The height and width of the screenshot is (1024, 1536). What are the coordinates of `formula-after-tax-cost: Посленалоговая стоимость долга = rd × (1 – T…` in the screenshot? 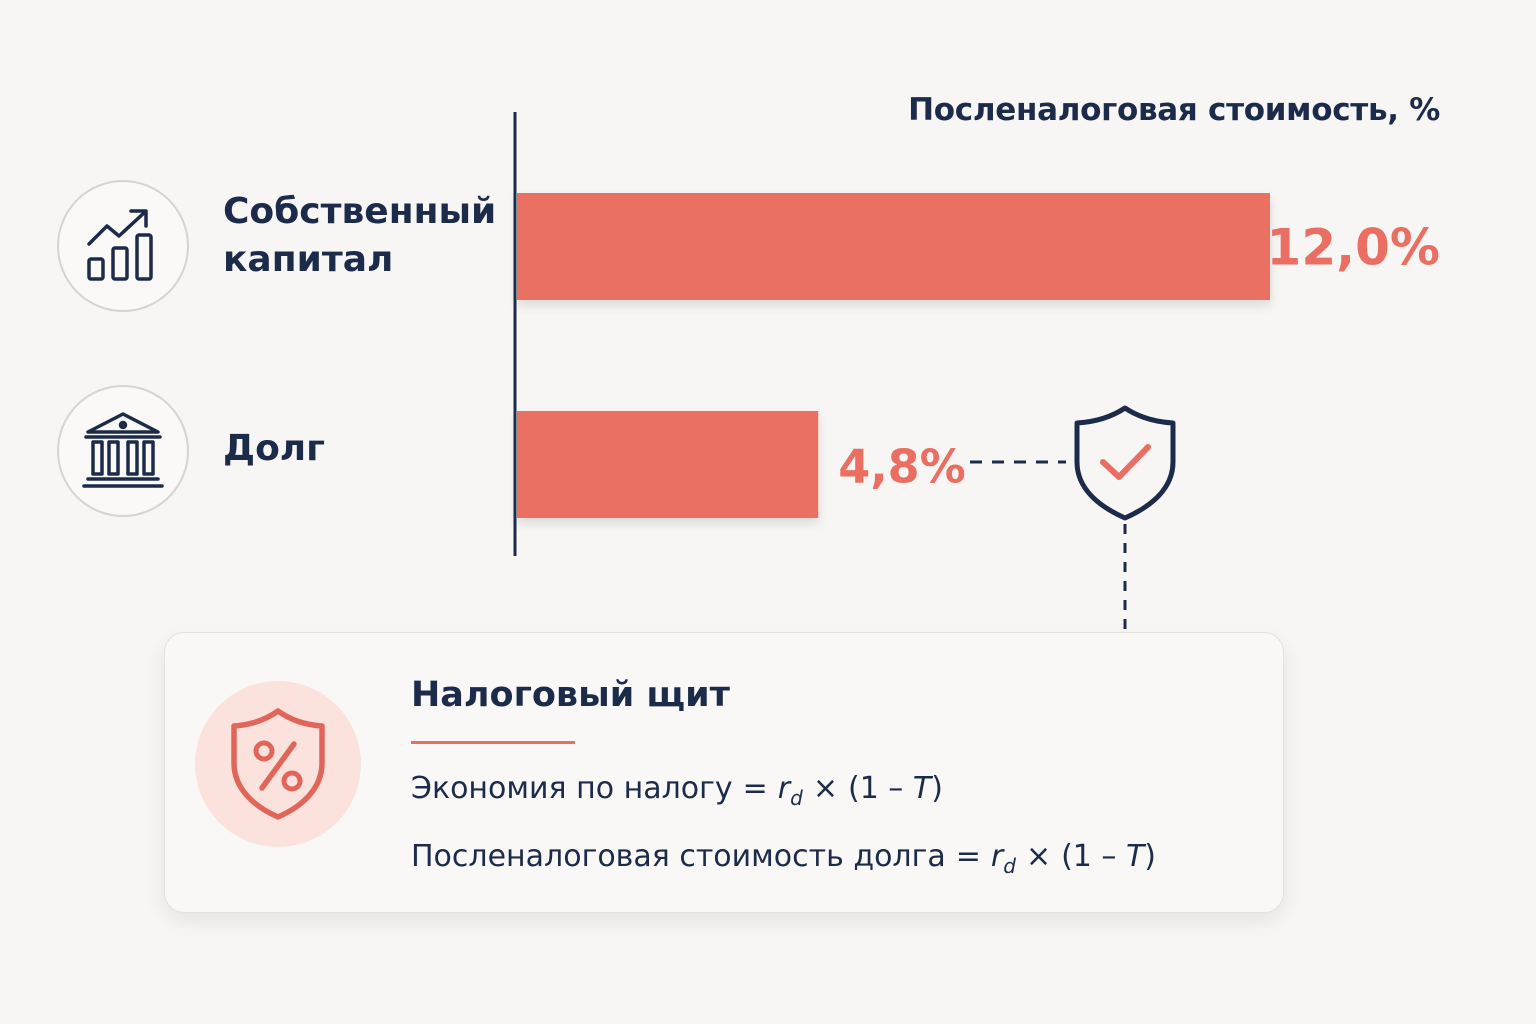 It's located at (783, 858).